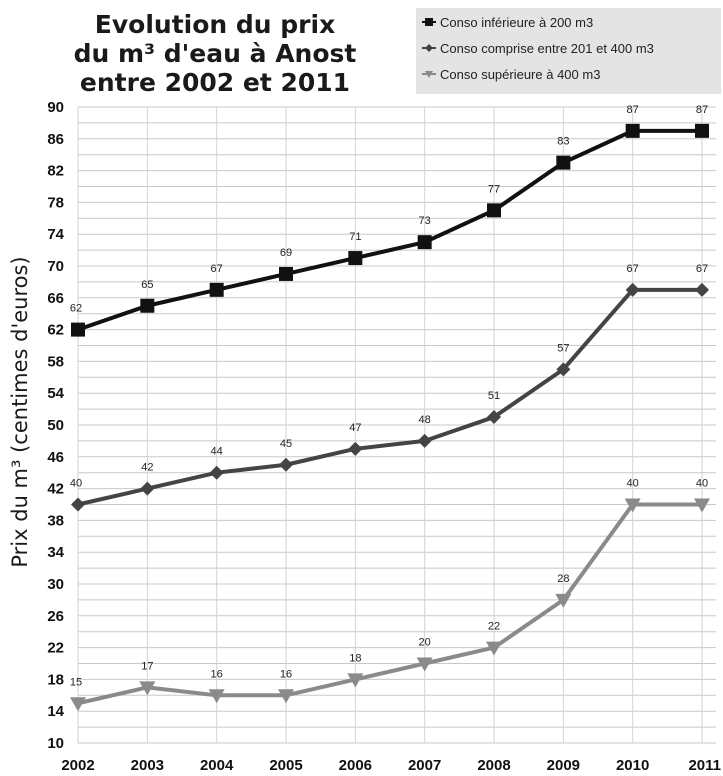 This screenshot has height=776, width=723. I want to click on data-label: 17, so click(147, 666).